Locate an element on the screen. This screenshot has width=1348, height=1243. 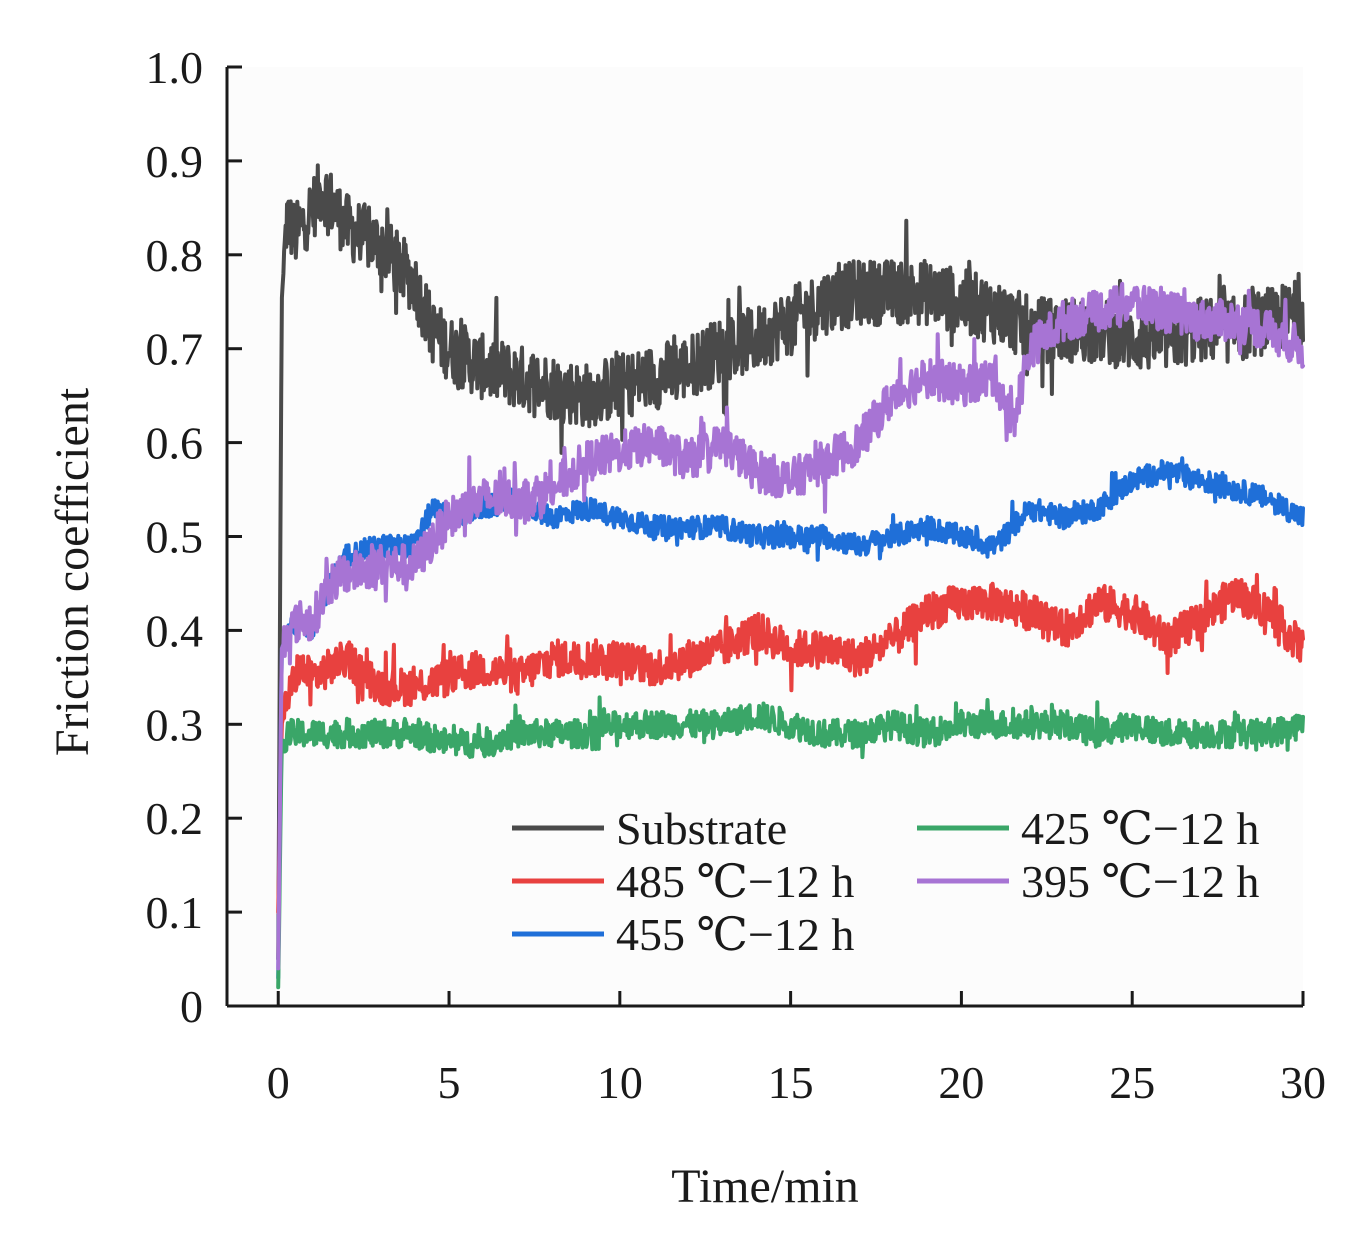
y-tick-label: 0.1 is located at coordinates (175, 912).